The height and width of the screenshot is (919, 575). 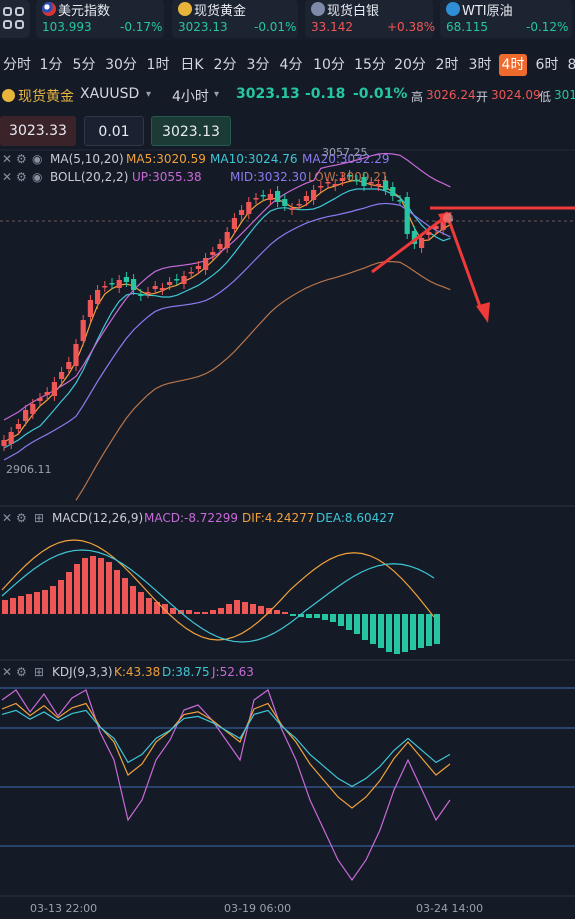 I want to click on tab-timeframe: 1时, so click(x=158, y=65).